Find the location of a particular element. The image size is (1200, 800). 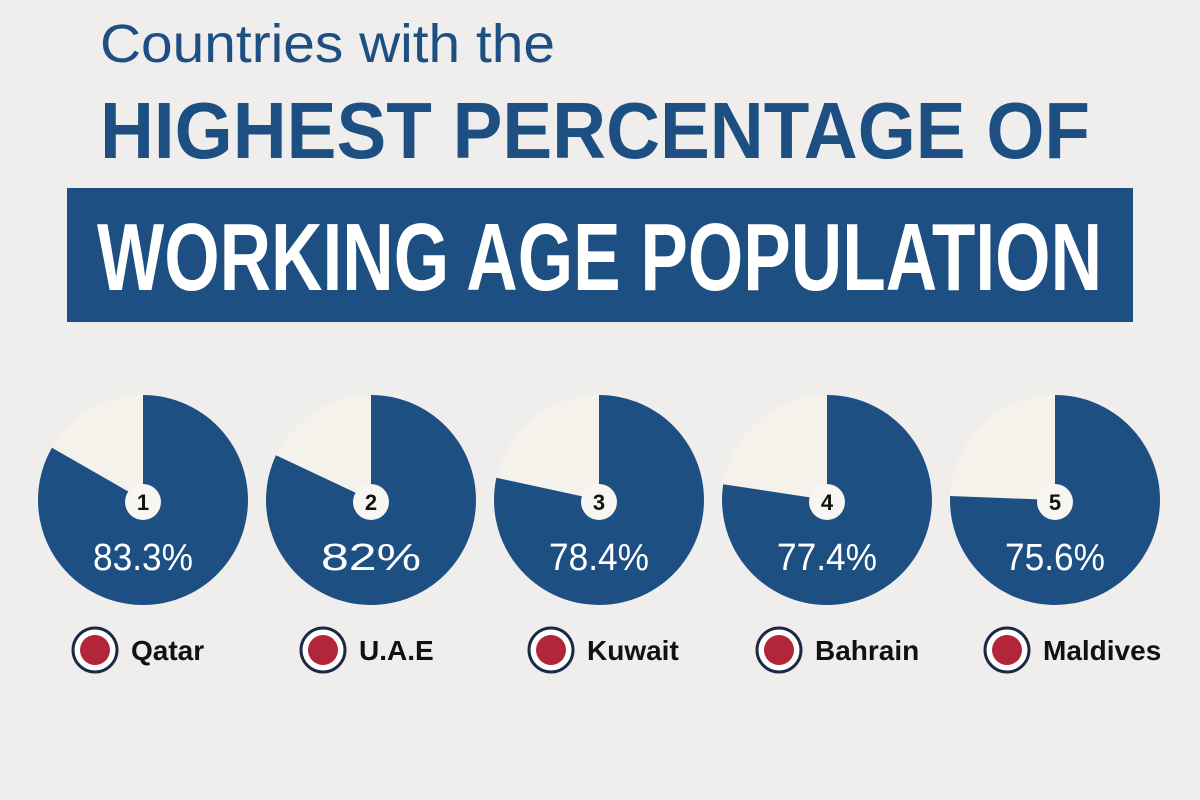

country-label: Bahrain is located at coordinates (867, 650).